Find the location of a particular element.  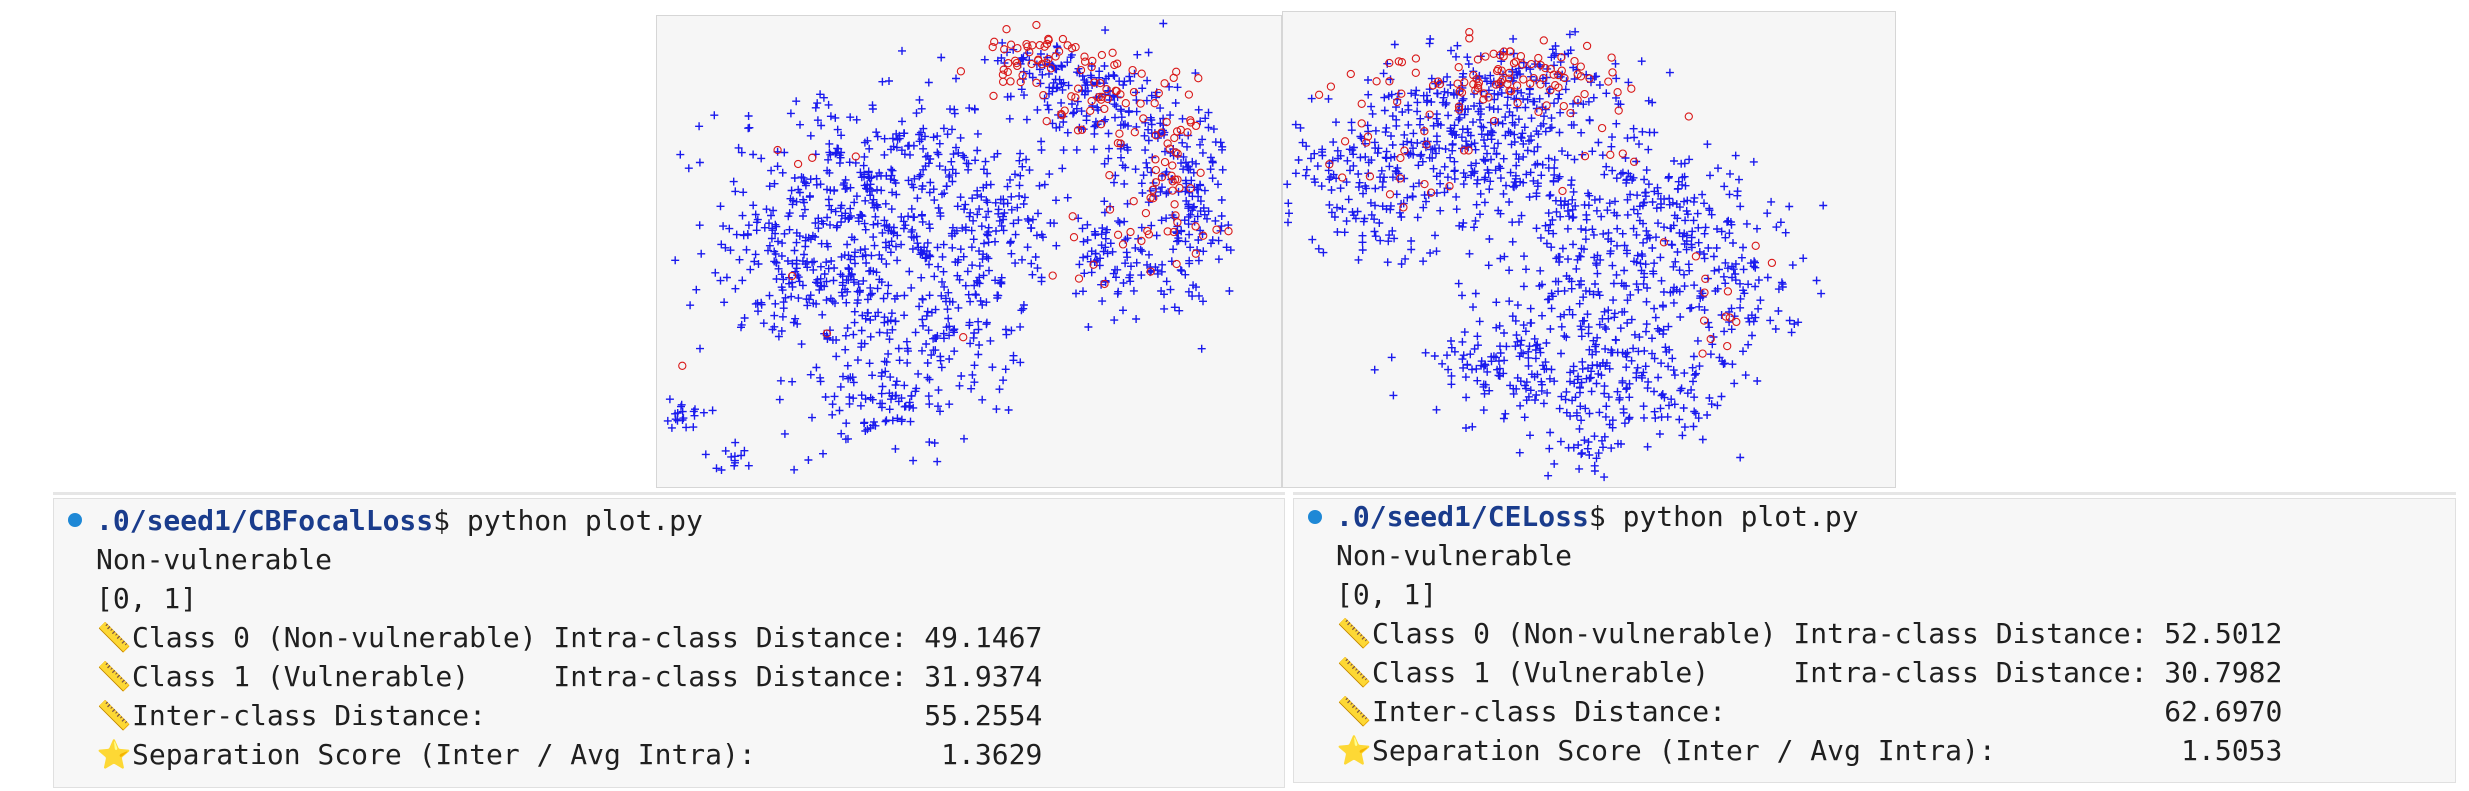

prompt-line: .0/seed1/CBFocalLoss$ python plot.py is located at coordinates (399, 521).